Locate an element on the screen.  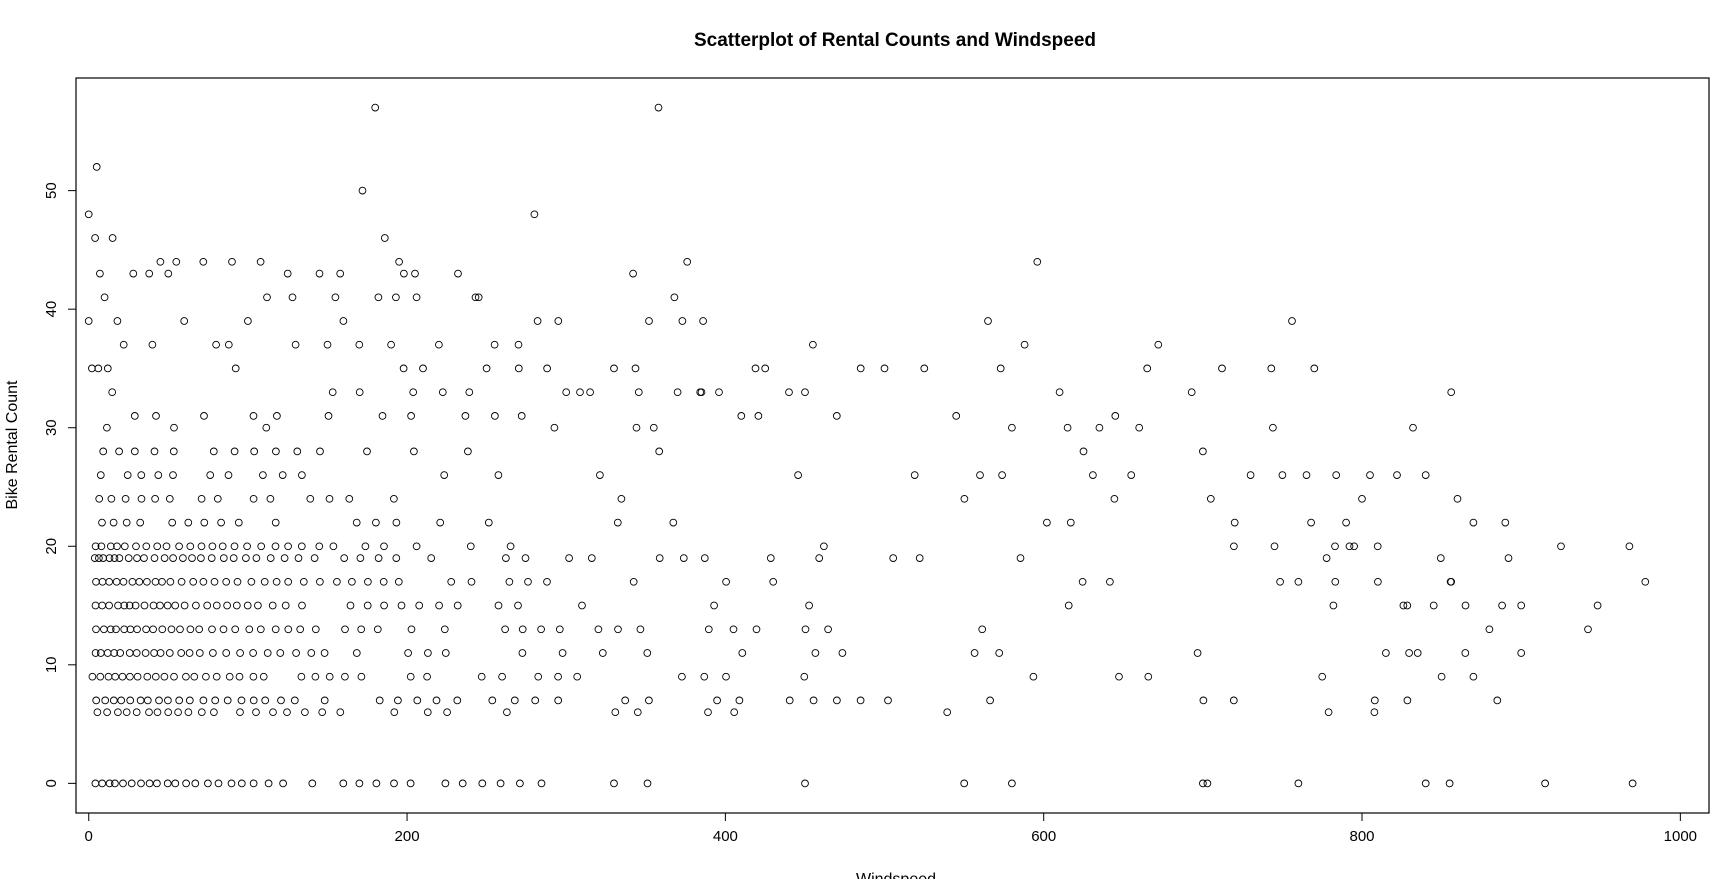
x-tick-label-800: 800 is located at coordinates (1362, 836).